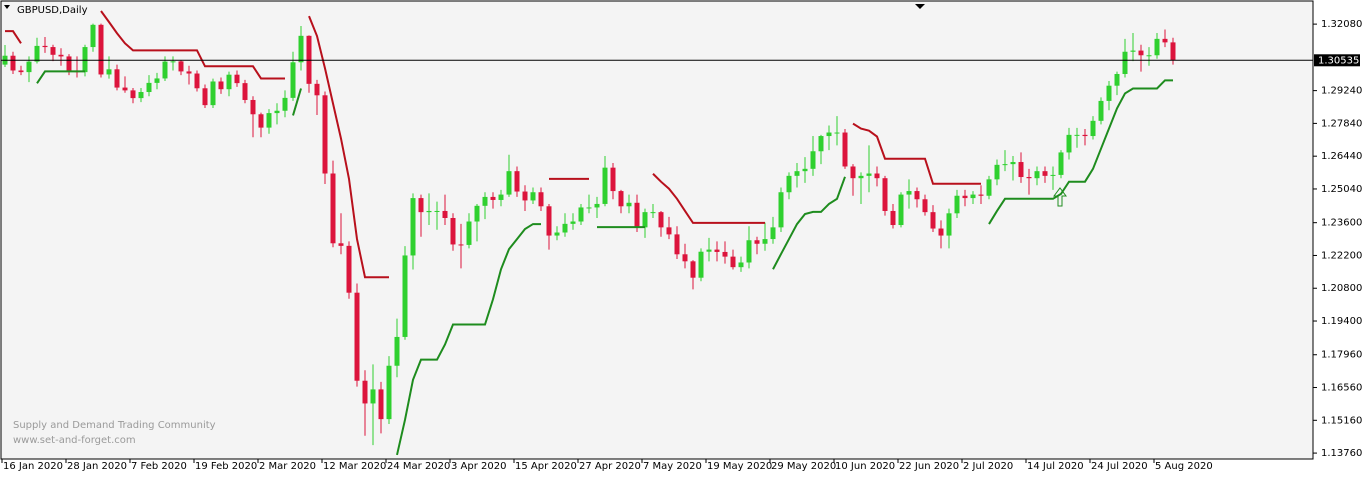  Describe the element at coordinates (546, 466) in the screenshot. I see `x-tick-label: 15 Apr 2020` at that location.